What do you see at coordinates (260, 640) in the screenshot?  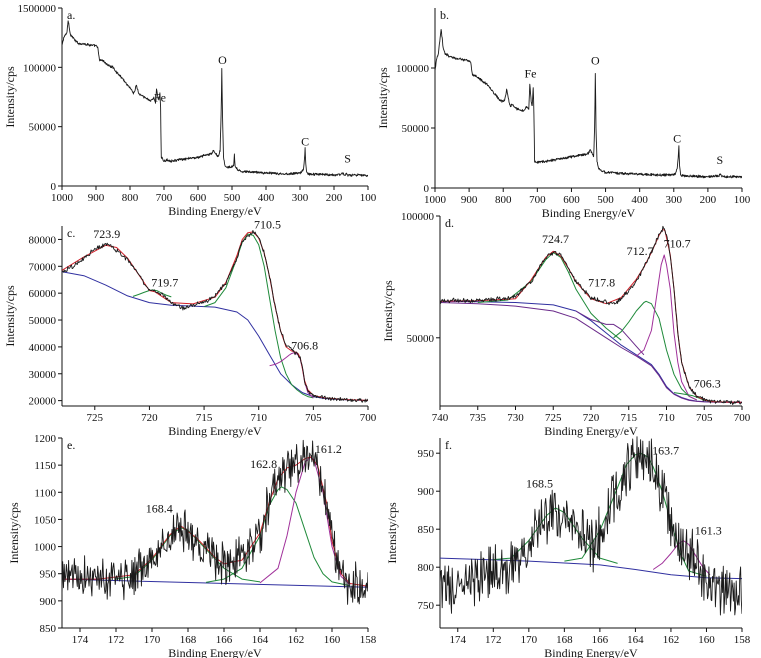 I see `x-tick-label: 164` at bounding box center [260, 640].